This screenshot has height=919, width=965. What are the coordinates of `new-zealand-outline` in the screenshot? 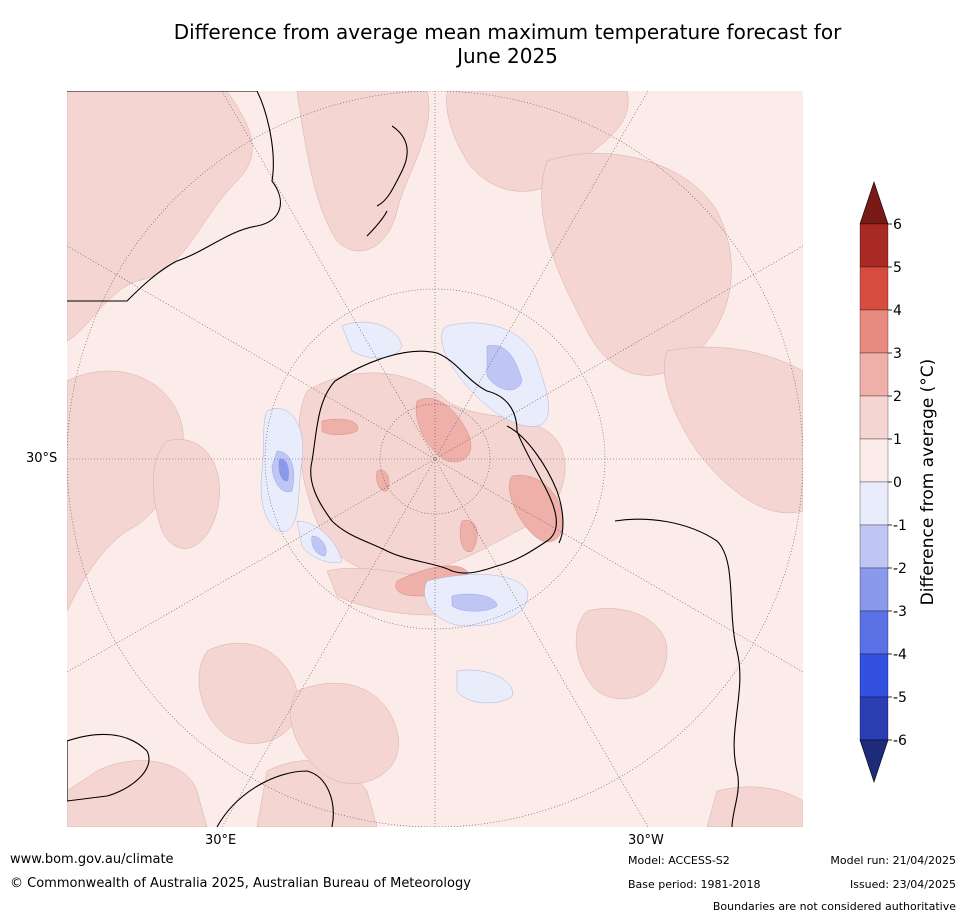 It's located at (387, 181).